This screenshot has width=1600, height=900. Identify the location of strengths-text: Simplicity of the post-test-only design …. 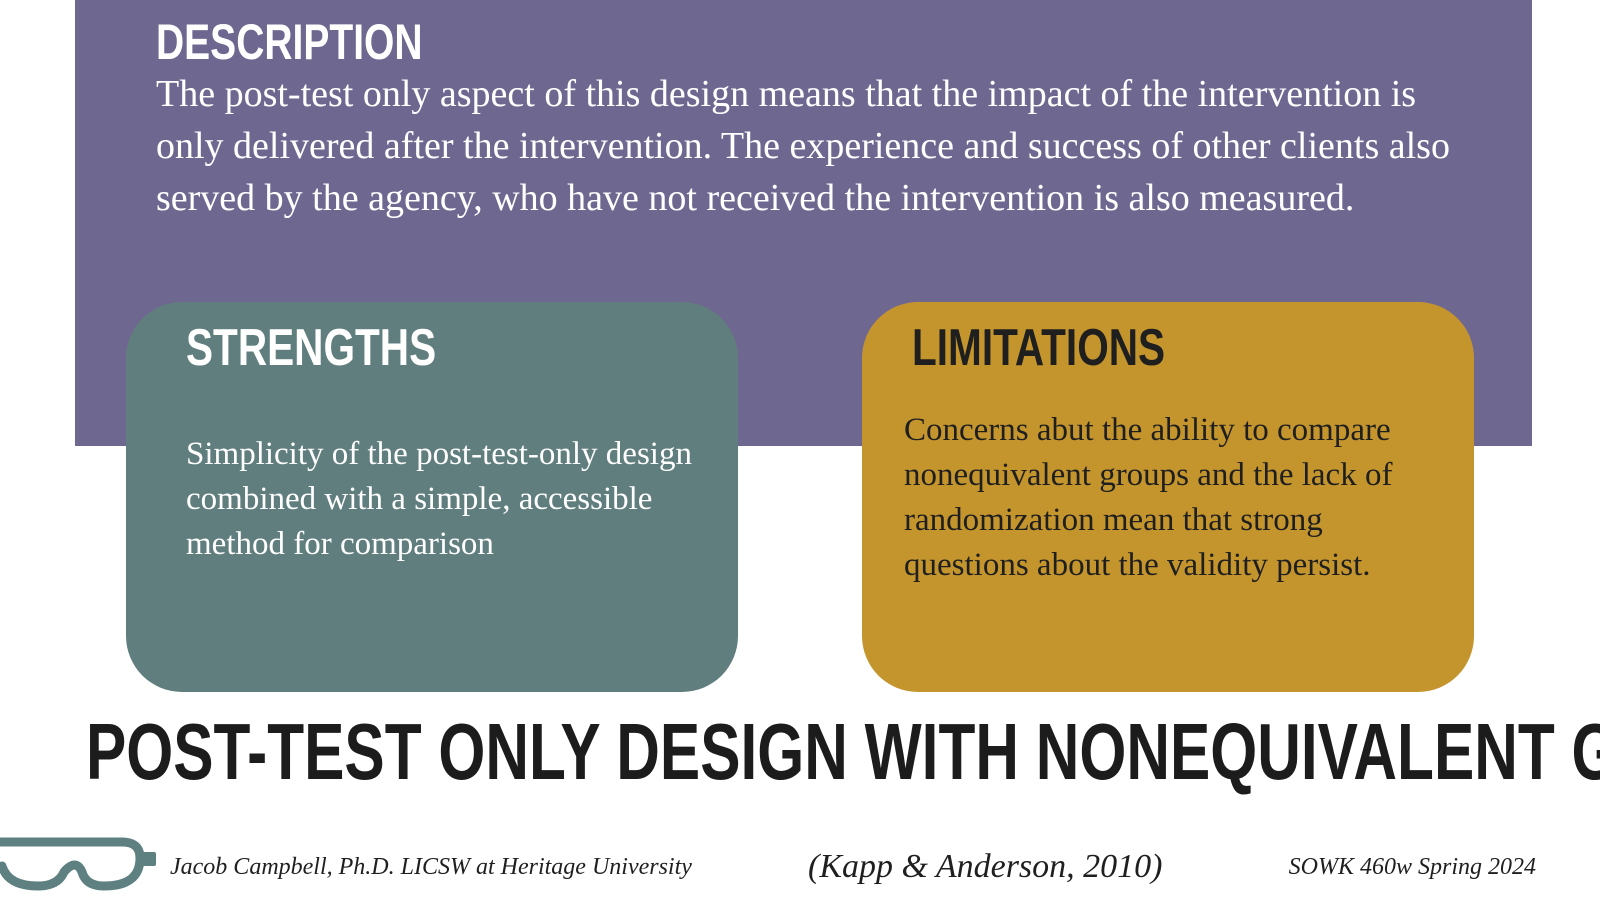
(439, 499).